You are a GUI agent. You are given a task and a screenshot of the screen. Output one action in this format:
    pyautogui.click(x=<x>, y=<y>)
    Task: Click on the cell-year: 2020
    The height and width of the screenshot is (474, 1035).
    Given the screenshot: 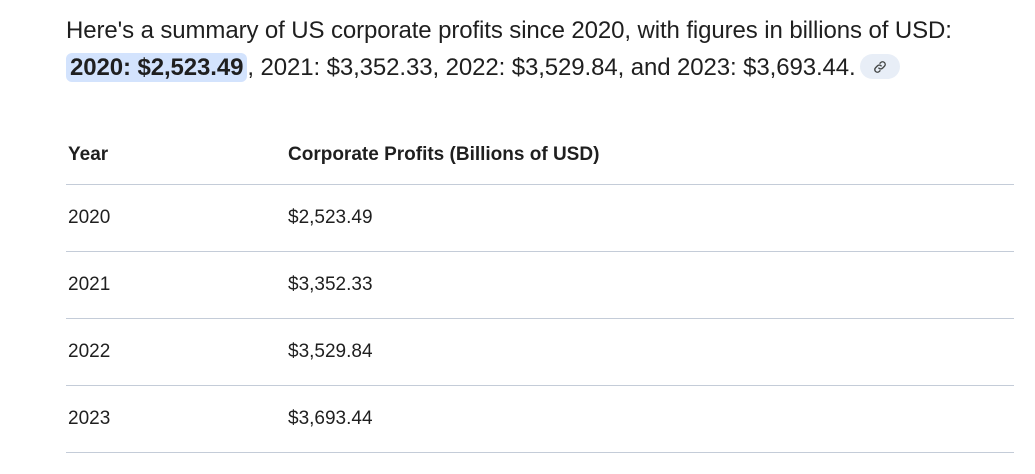 What is the action you would take?
    pyautogui.click(x=176, y=218)
    